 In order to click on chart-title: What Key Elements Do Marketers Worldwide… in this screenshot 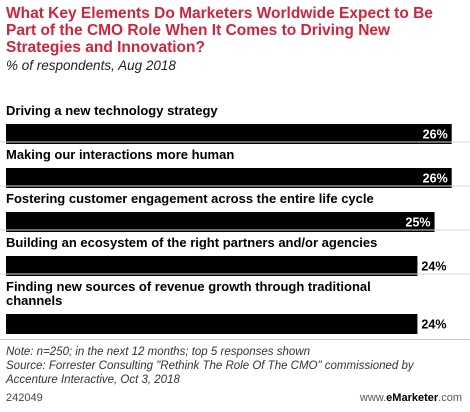, I will do `click(219, 30)`.